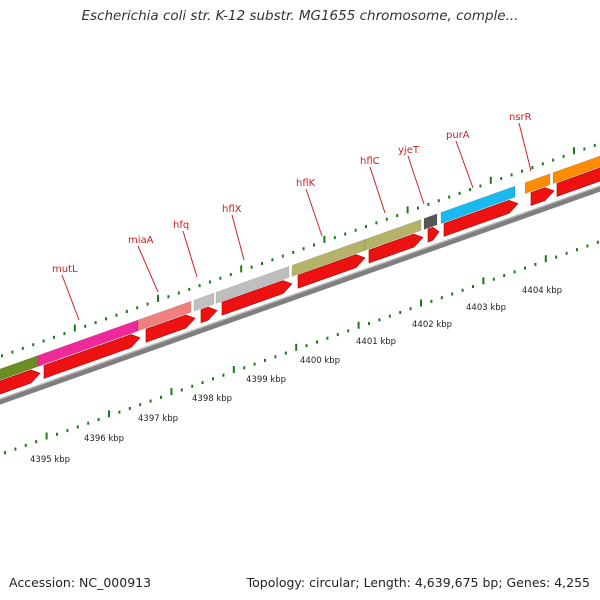 The height and width of the screenshot is (600, 600). I want to click on ruler-label: 4404 kbp, so click(542, 291).